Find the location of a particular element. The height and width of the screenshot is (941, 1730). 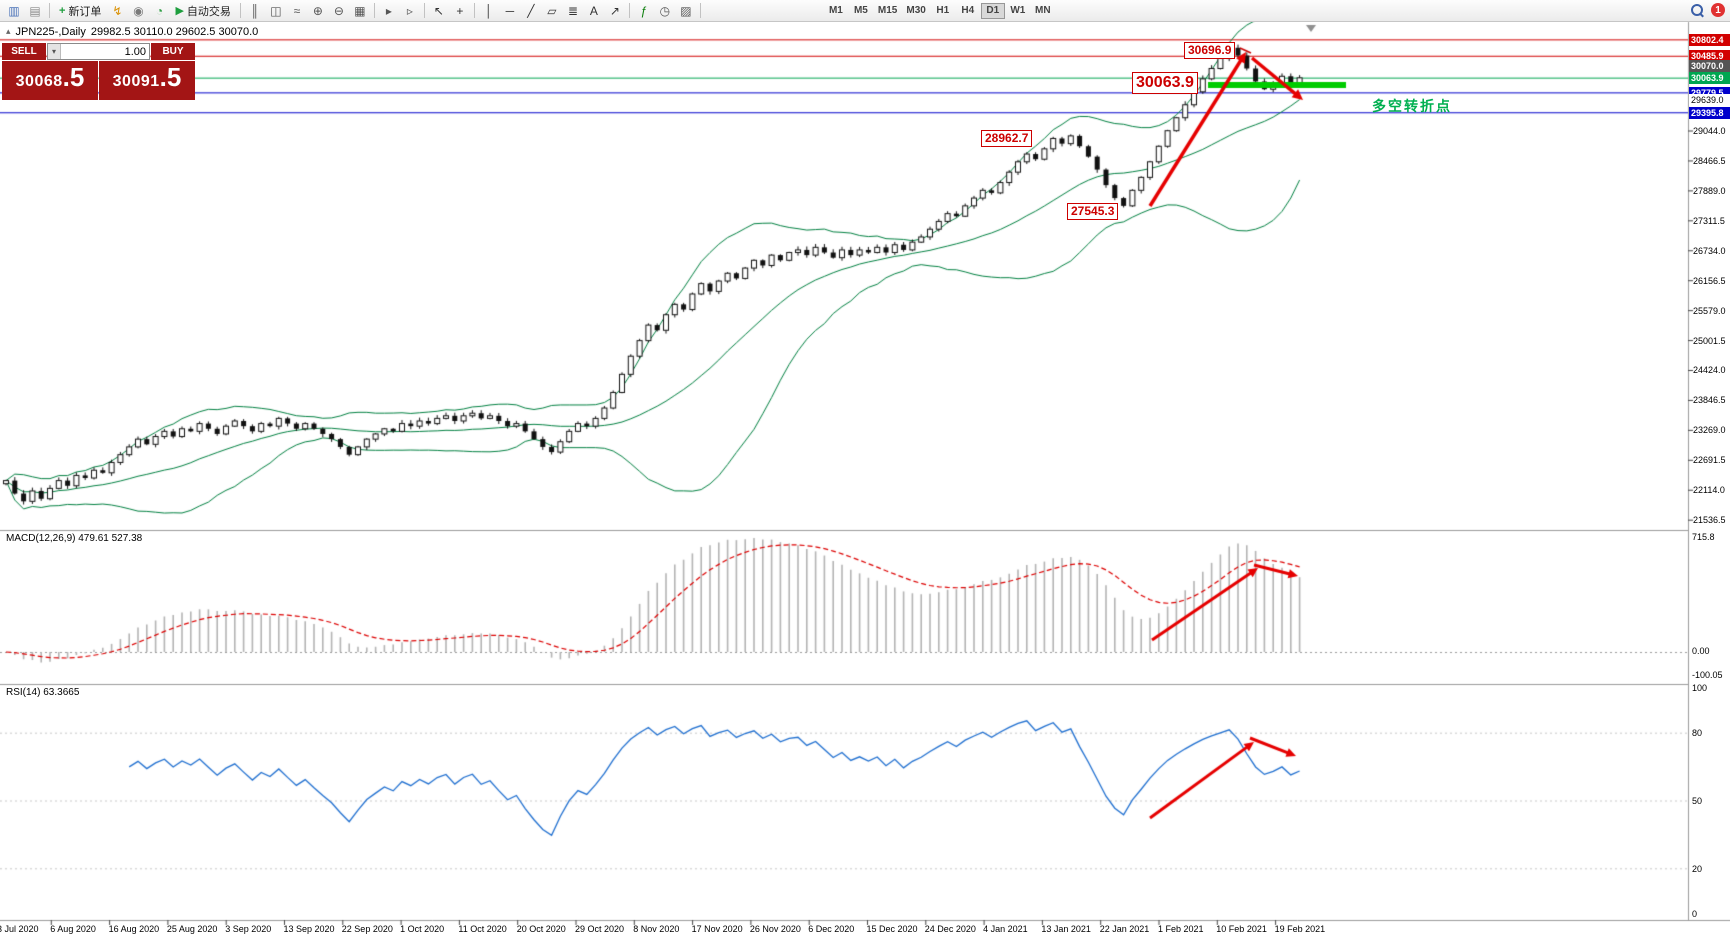

notification-badge: 1 is located at coordinates (1718, 10).